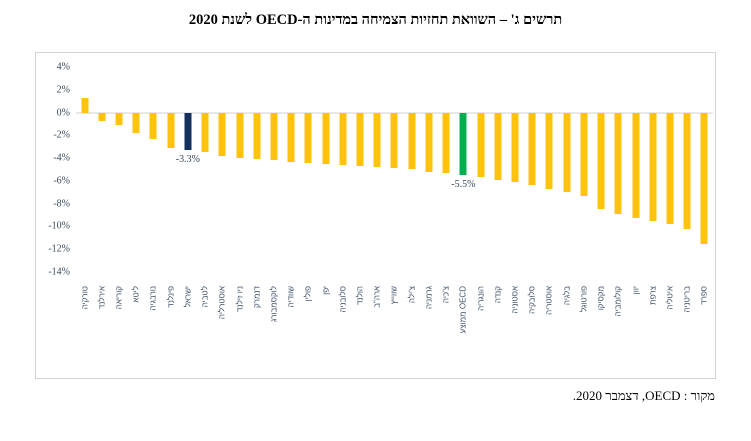 This screenshot has width=751, height=441. I want to click on x-axis-label: סלובניה, so click(343, 299).